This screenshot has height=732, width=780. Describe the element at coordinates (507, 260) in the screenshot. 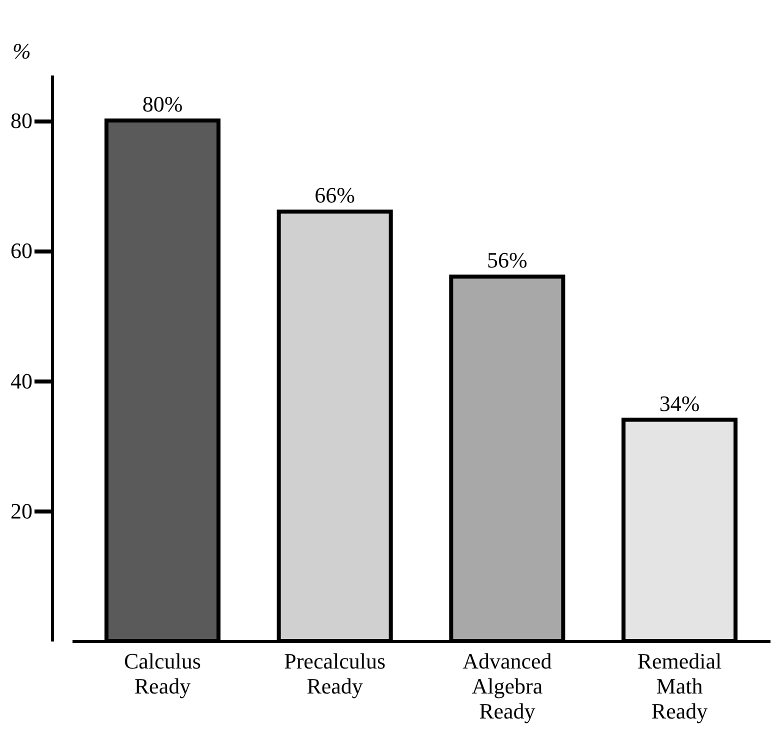

I see `data-label: 56%` at that location.